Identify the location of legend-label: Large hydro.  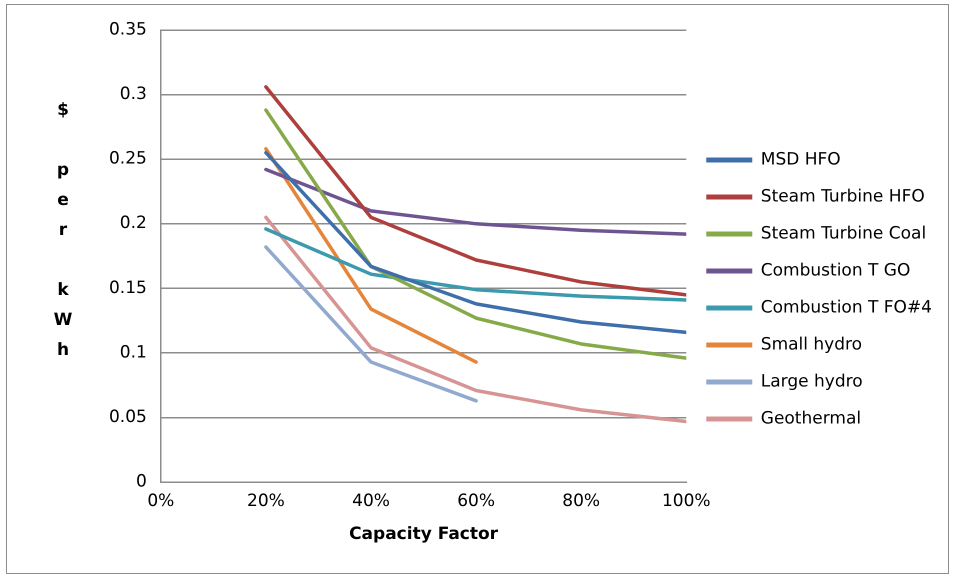
(811, 381).